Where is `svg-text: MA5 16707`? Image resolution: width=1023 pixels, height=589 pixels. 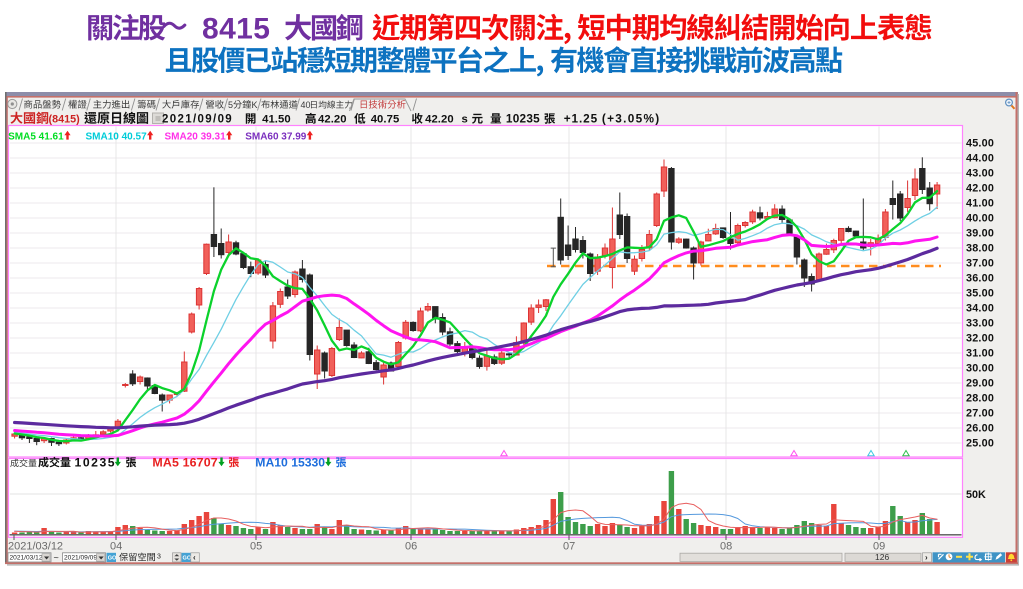 svg-text: MA5 16707 is located at coordinates (184, 462).